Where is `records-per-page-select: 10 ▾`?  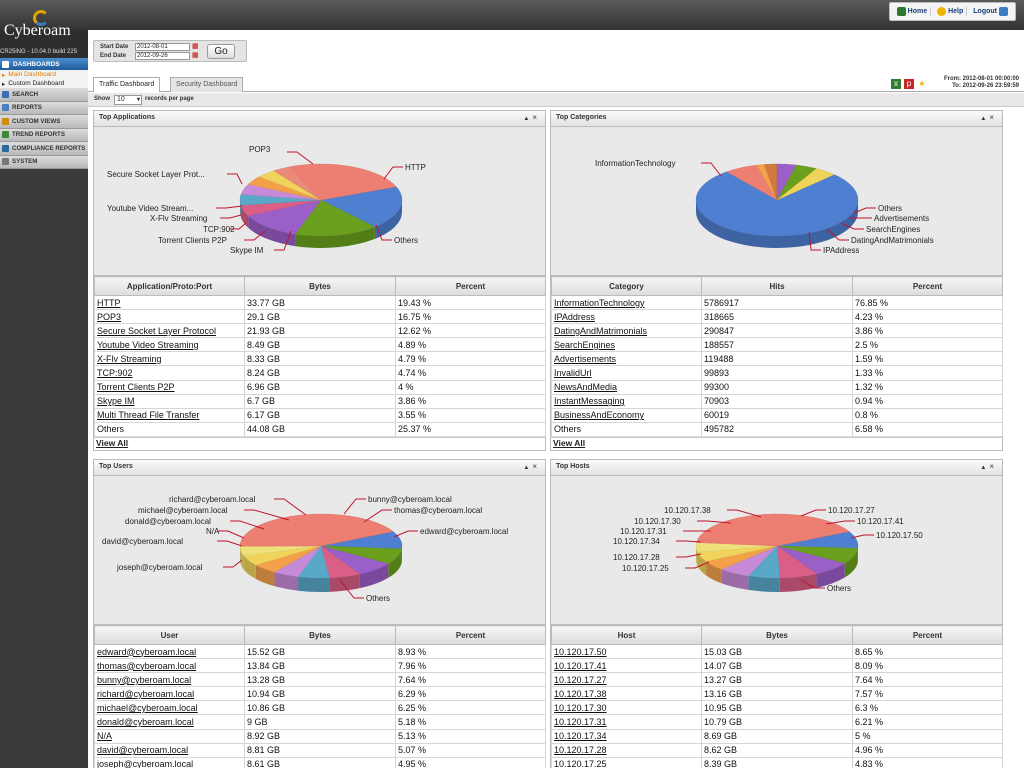 records-per-page-select: 10 ▾ is located at coordinates (128, 100).